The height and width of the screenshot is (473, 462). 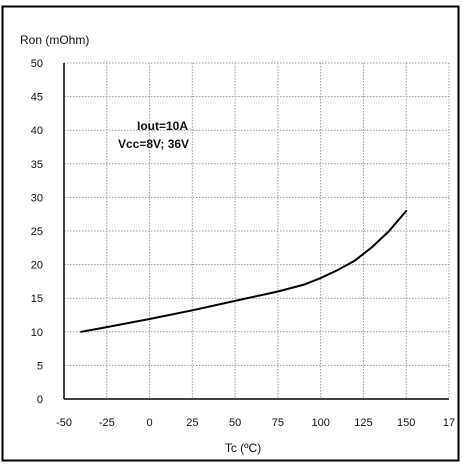 What do you see at coordinates (37, 232) in the screenshot?
I see `y-tick-label: 25` at bounding box center [37, 232].